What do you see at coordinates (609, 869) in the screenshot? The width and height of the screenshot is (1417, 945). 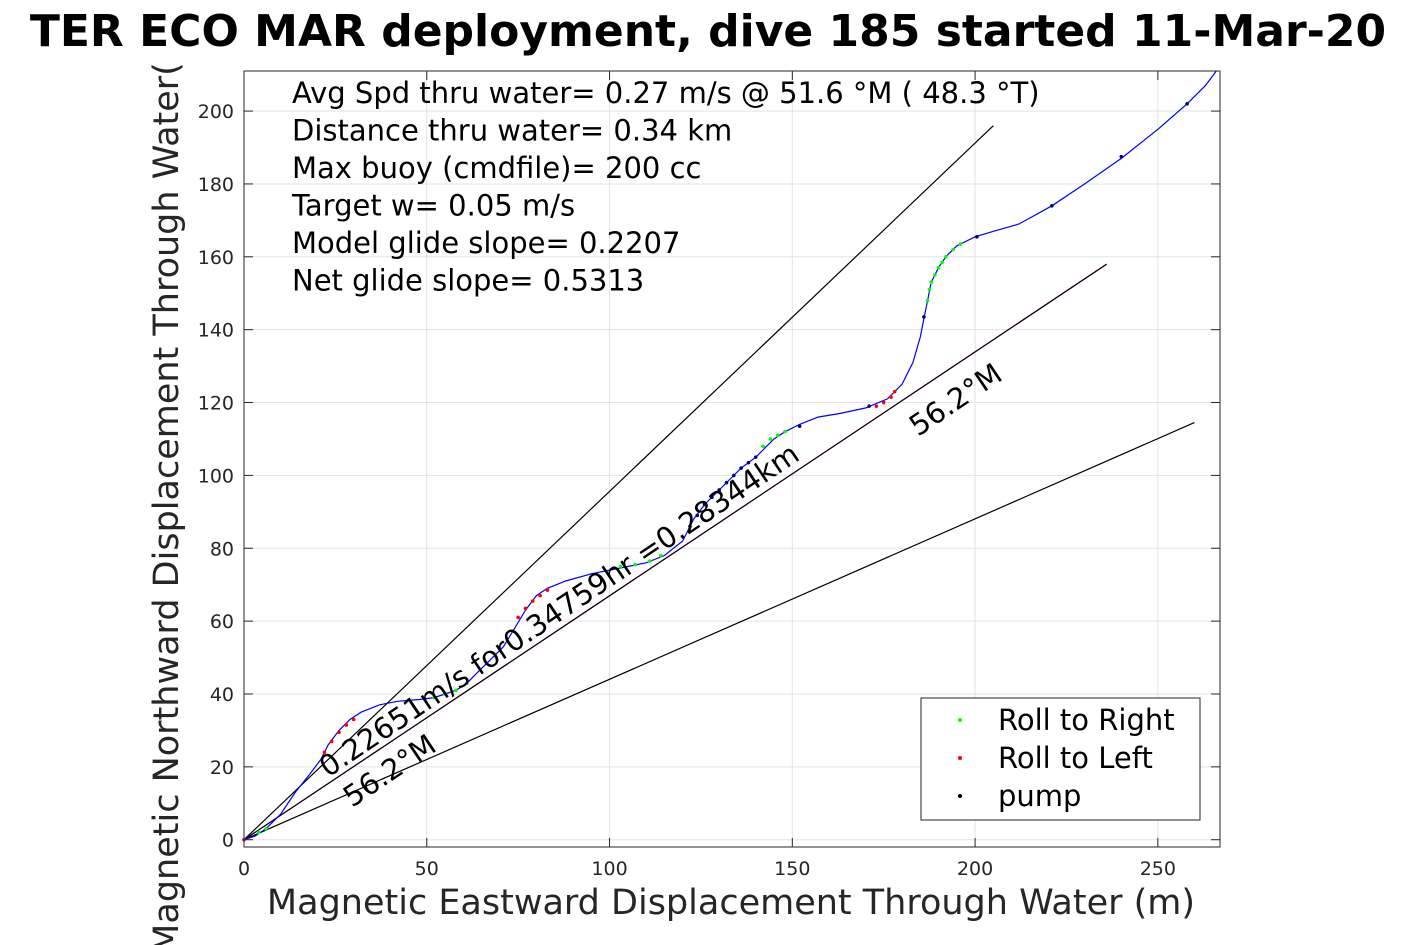 I see `x-tick-label: 100` at bounding box center [609, 869].